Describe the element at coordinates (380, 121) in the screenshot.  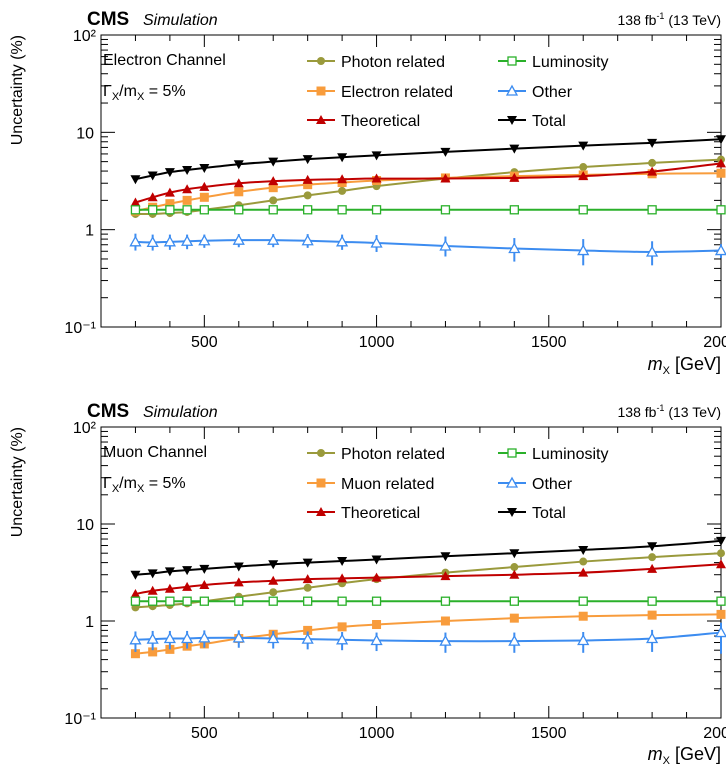
I see `legend-label: Theoretical` at that location.